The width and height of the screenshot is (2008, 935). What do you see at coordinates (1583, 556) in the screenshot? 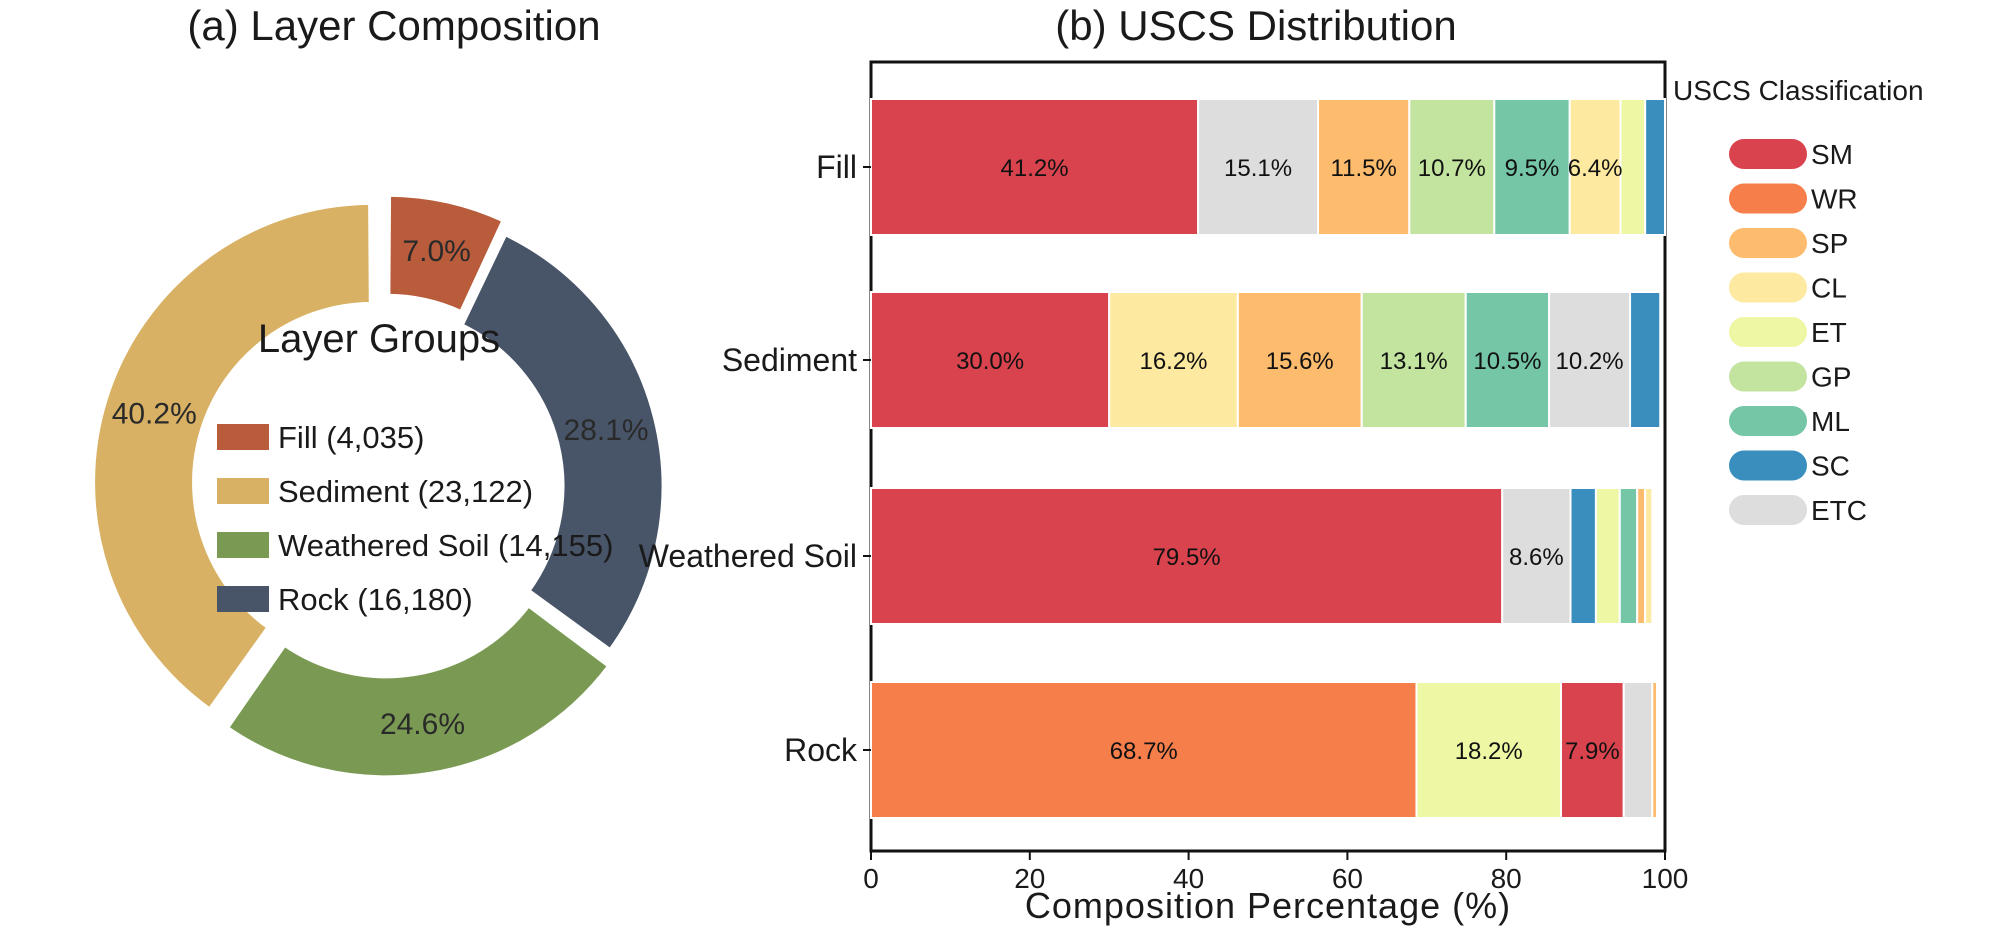
I see `bar-segment-weathered-soil-sc` at bounding box center [1583, 556].